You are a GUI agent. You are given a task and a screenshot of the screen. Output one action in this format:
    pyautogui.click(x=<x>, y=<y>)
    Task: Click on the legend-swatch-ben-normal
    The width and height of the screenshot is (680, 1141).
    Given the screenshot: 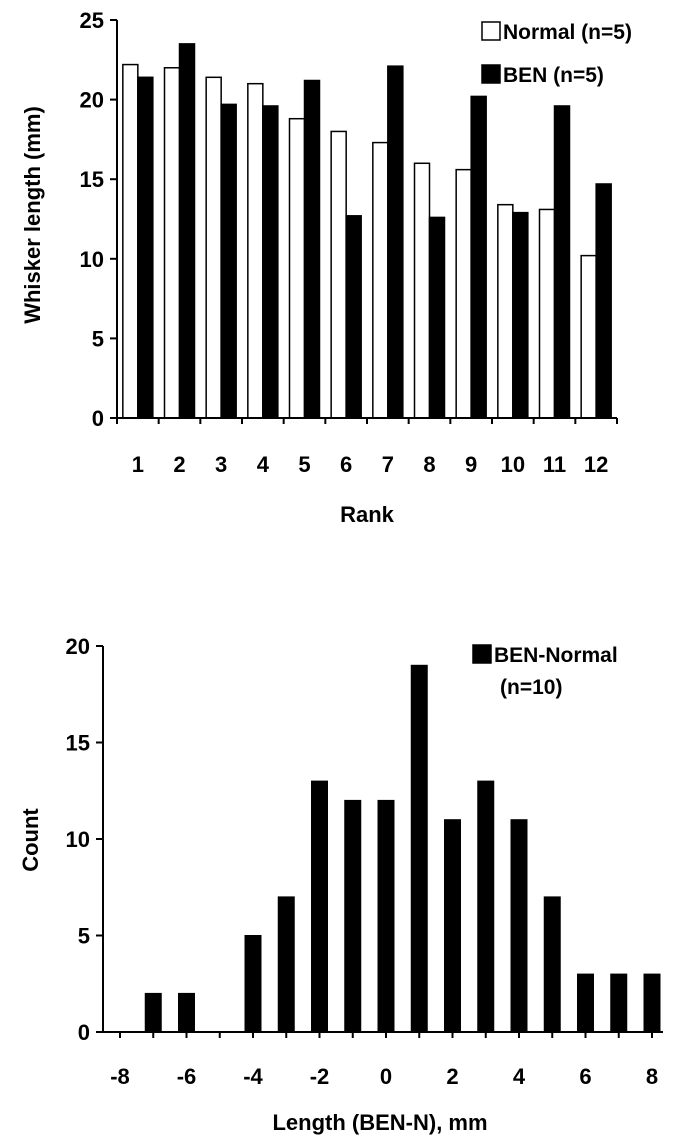 What is the action you would take?
    pyautogui.click(x=482, y=654)
    